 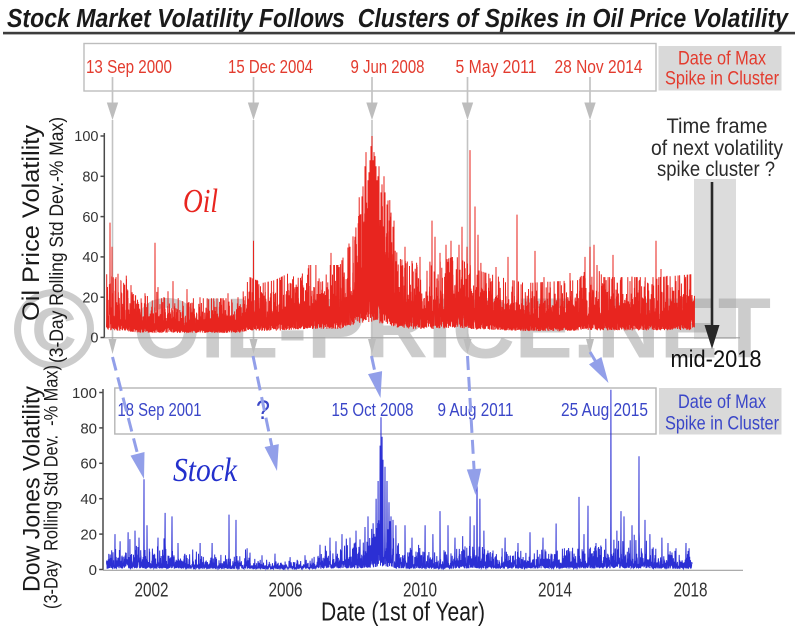 What do you see at coordinates (160, 409) in the screenshot?
I see `svg-text: 18 Sep 2001` at bounding box center [160, 409].